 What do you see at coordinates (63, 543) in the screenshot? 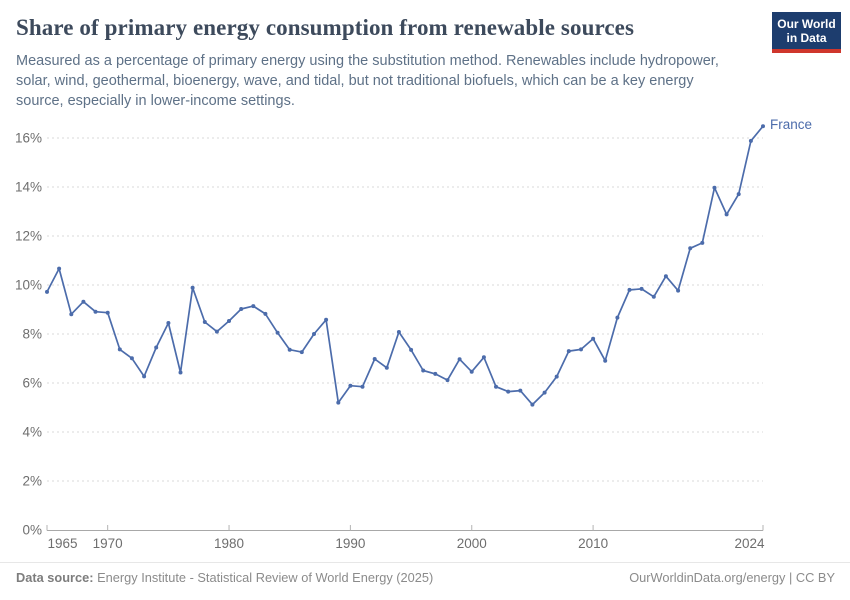
I see `x-tick-label: 1965` at bounding box center [63, 543].